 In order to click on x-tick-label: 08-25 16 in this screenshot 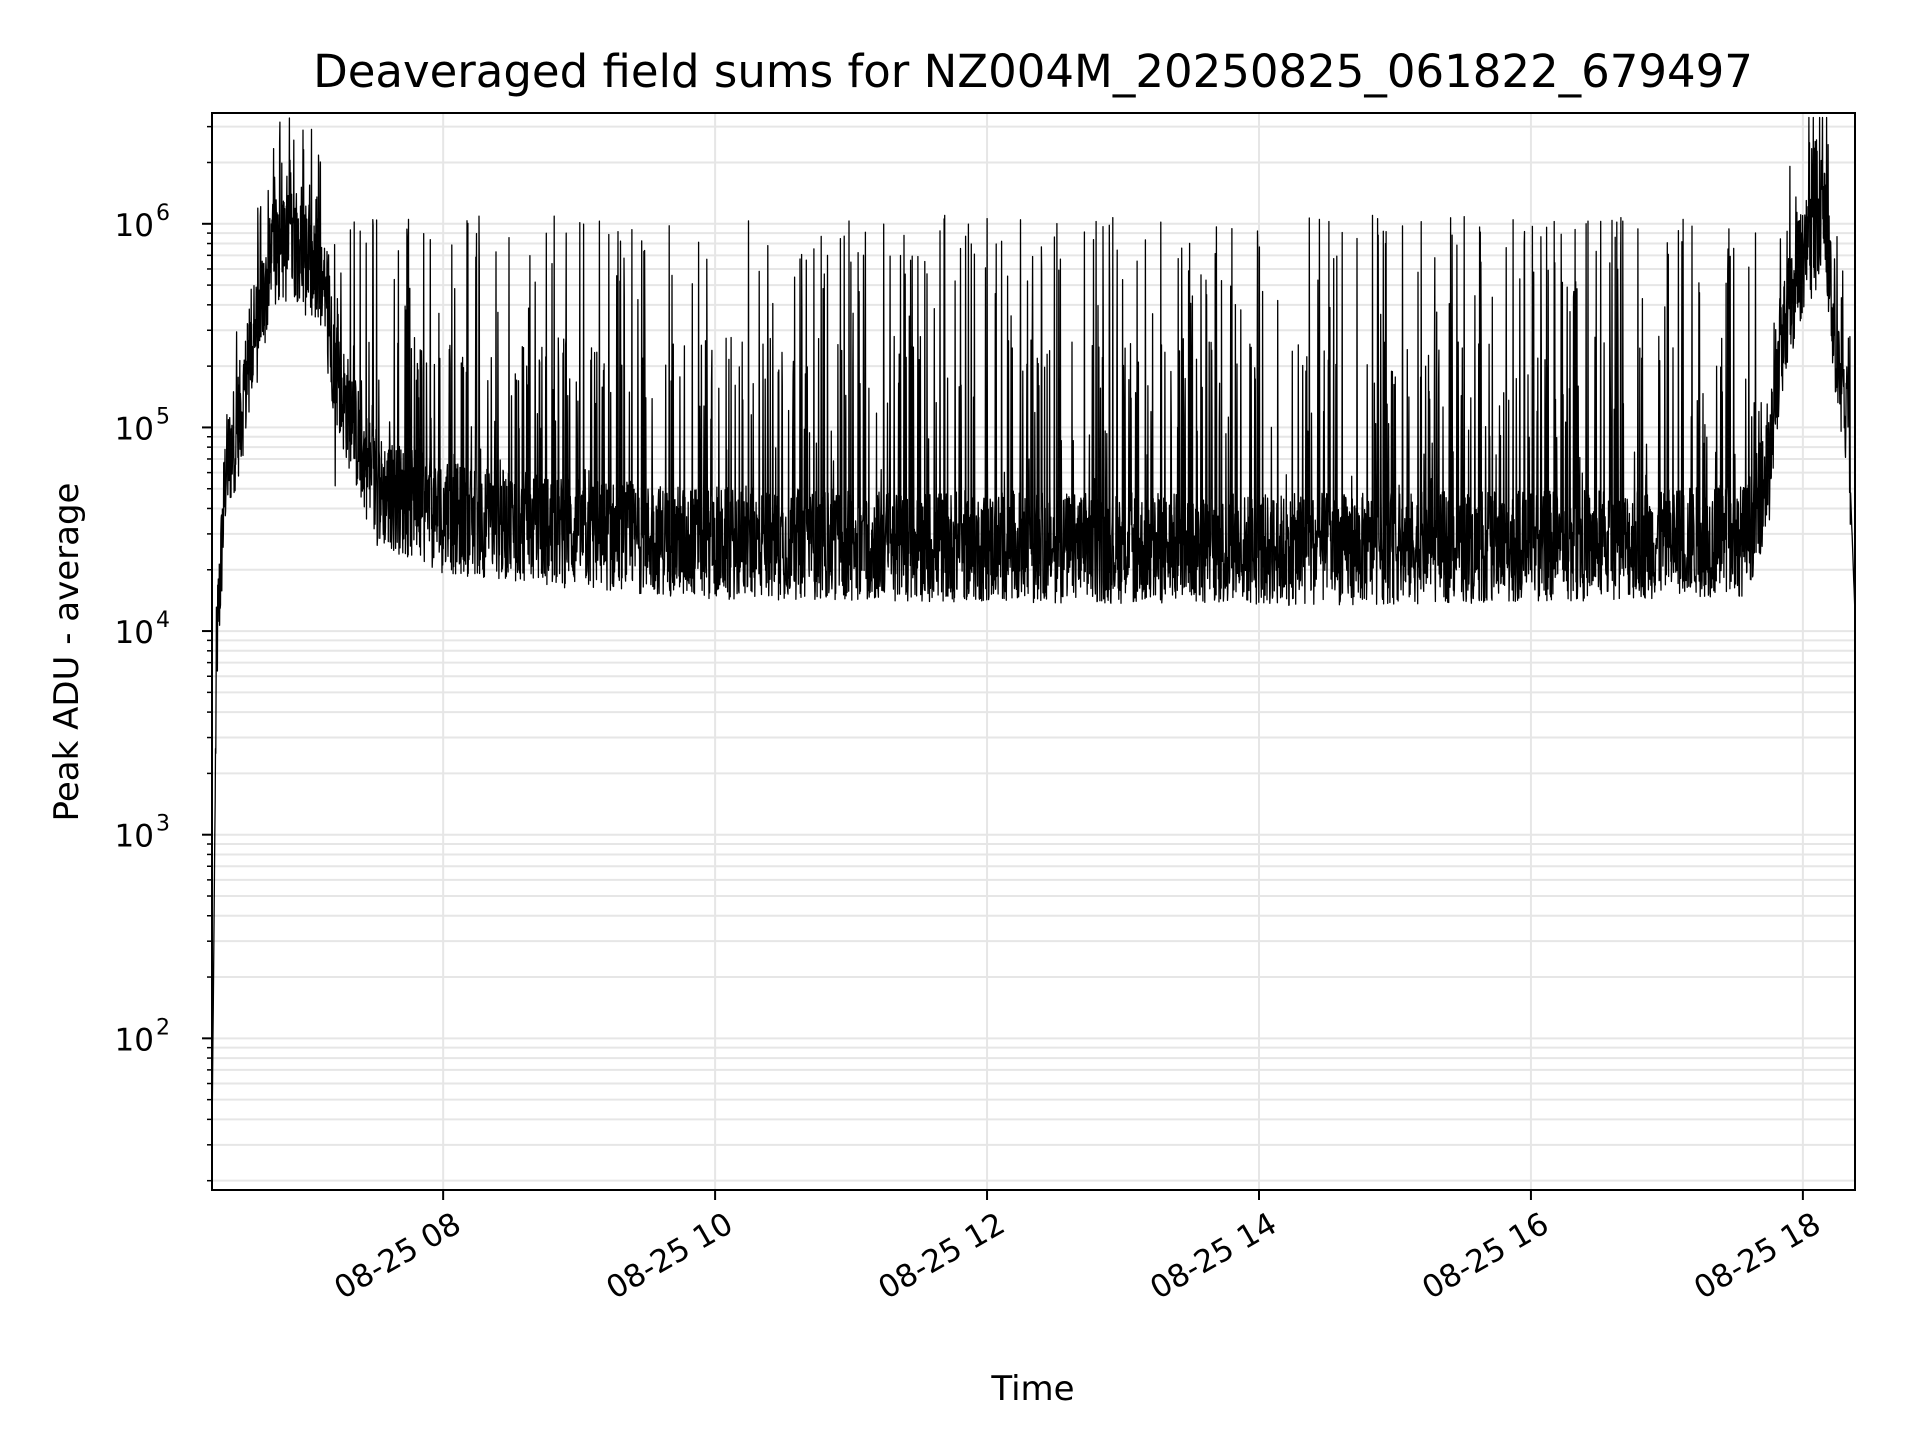, I will do `click(1485, 1256)`.